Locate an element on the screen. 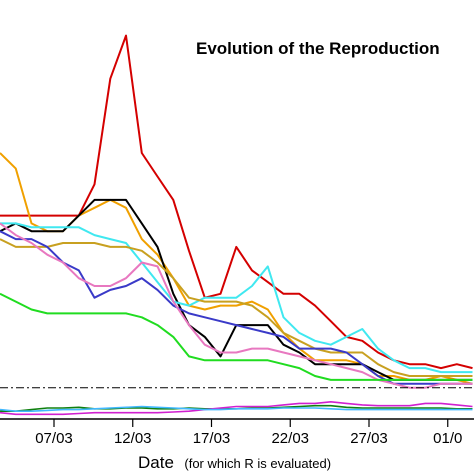 The image size is (474, 474). x-tick-label: 17/03 is located at coordinates (212, 438).